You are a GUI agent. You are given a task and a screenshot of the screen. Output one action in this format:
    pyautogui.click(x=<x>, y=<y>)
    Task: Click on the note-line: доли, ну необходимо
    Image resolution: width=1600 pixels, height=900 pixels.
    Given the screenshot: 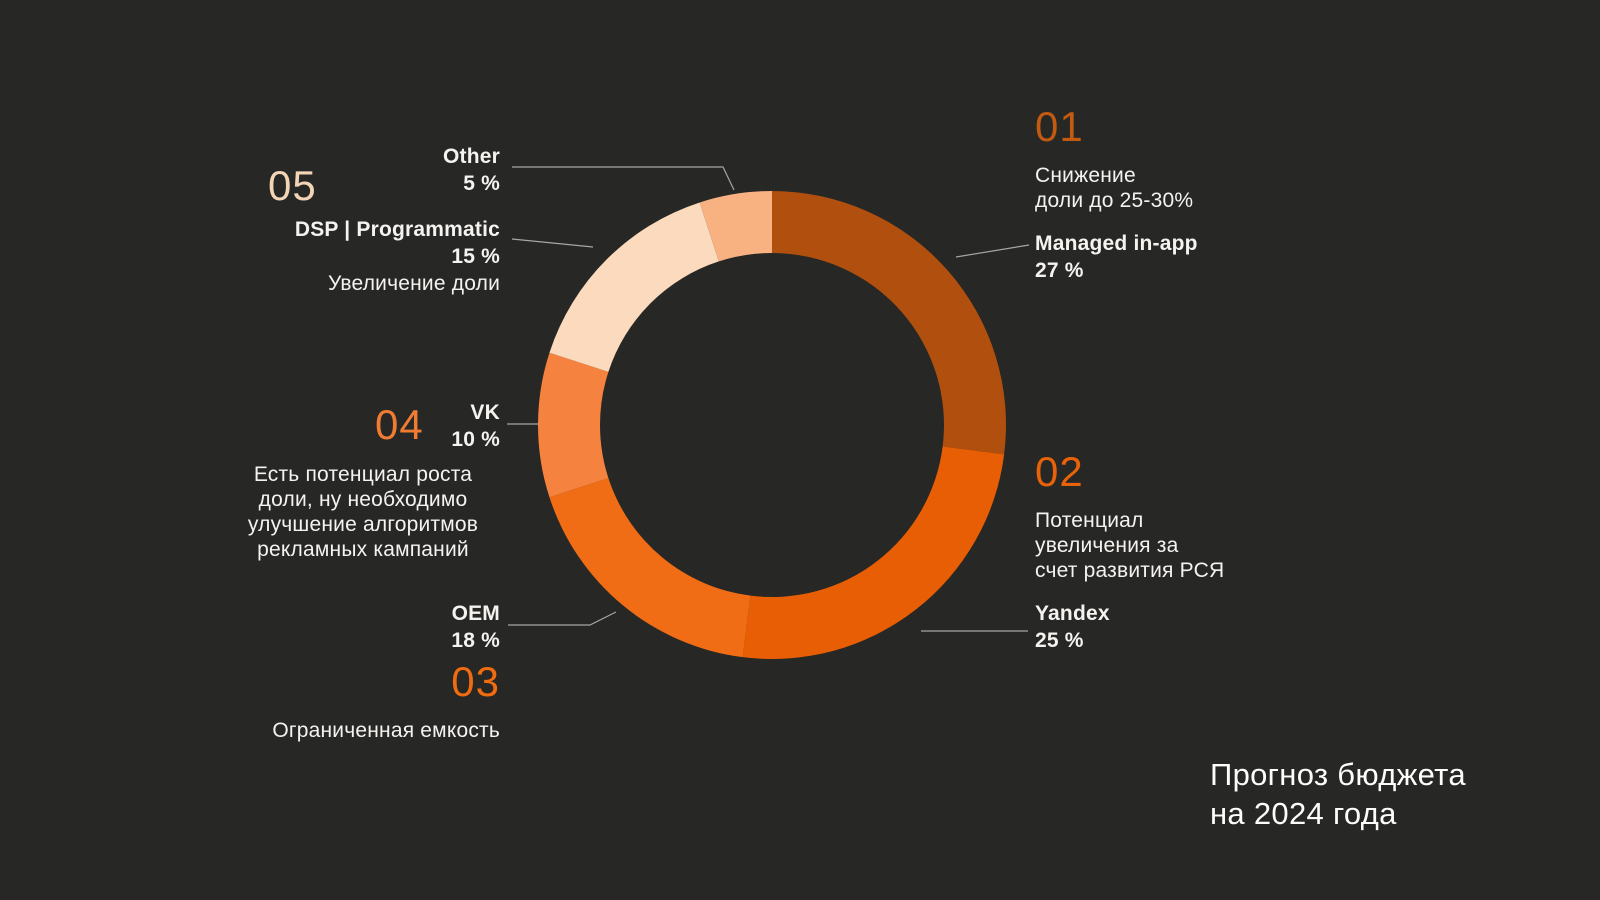 What is the action you would take?
    pyautogui.click(x=363, y=499)
    